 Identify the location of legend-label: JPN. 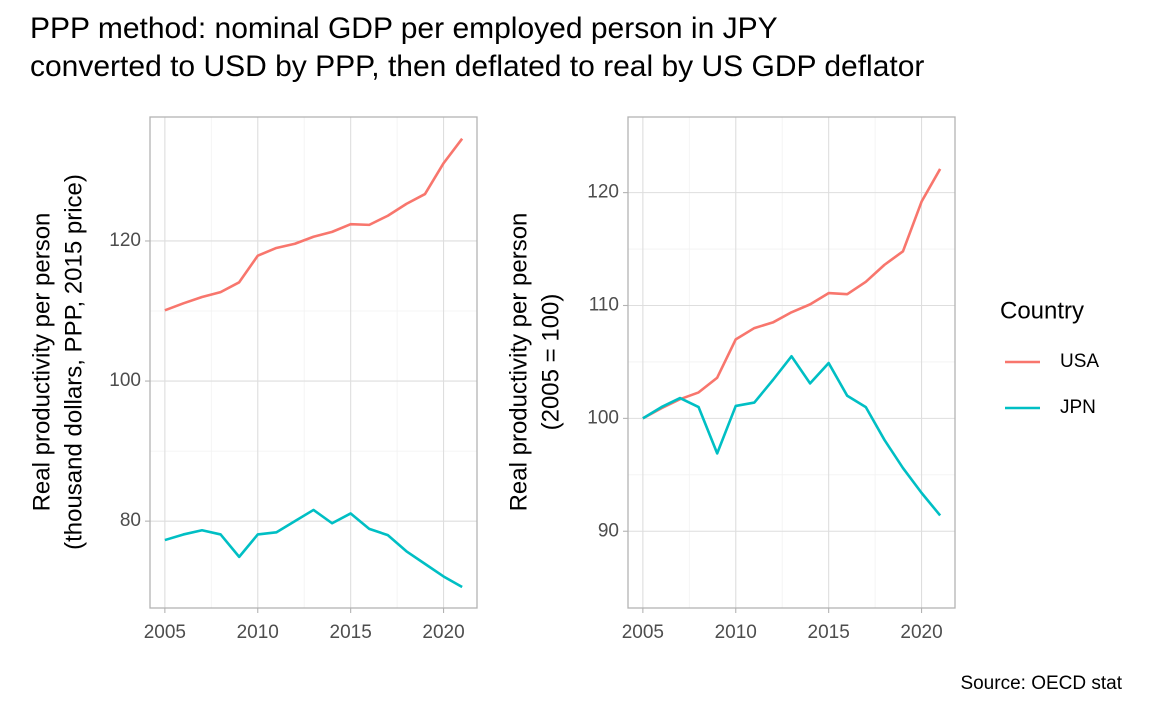
(1078, 407).